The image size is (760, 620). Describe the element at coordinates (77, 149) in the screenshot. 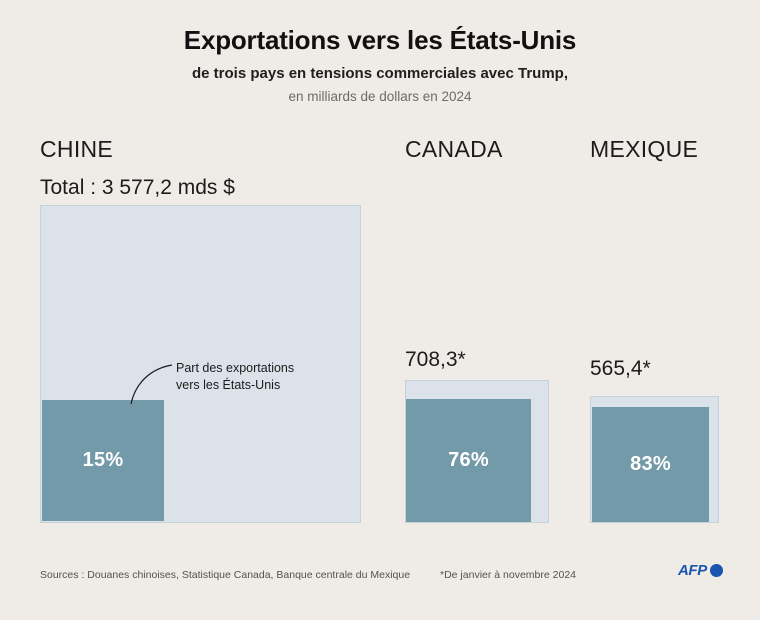

I see `country-label-chine: CHINE` at that location.